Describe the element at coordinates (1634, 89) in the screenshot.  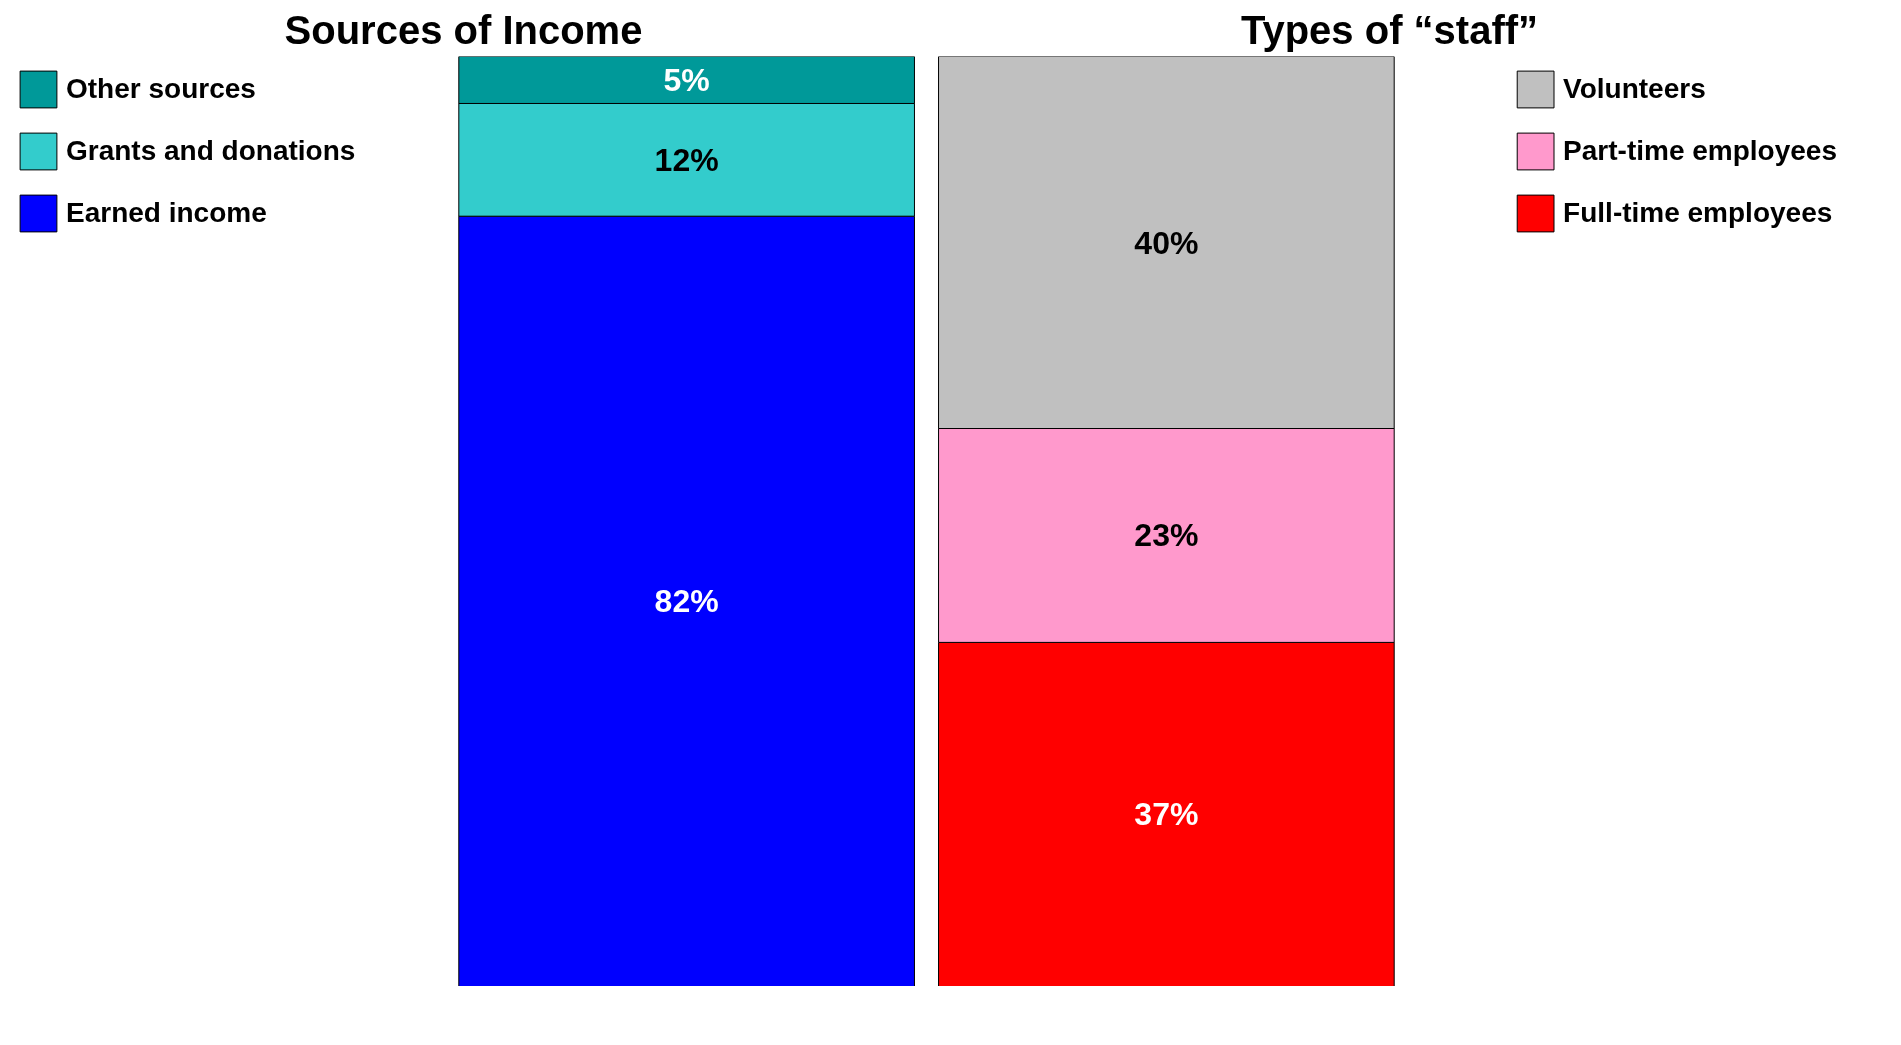
I see `legend-label: Volunteers` at that location.